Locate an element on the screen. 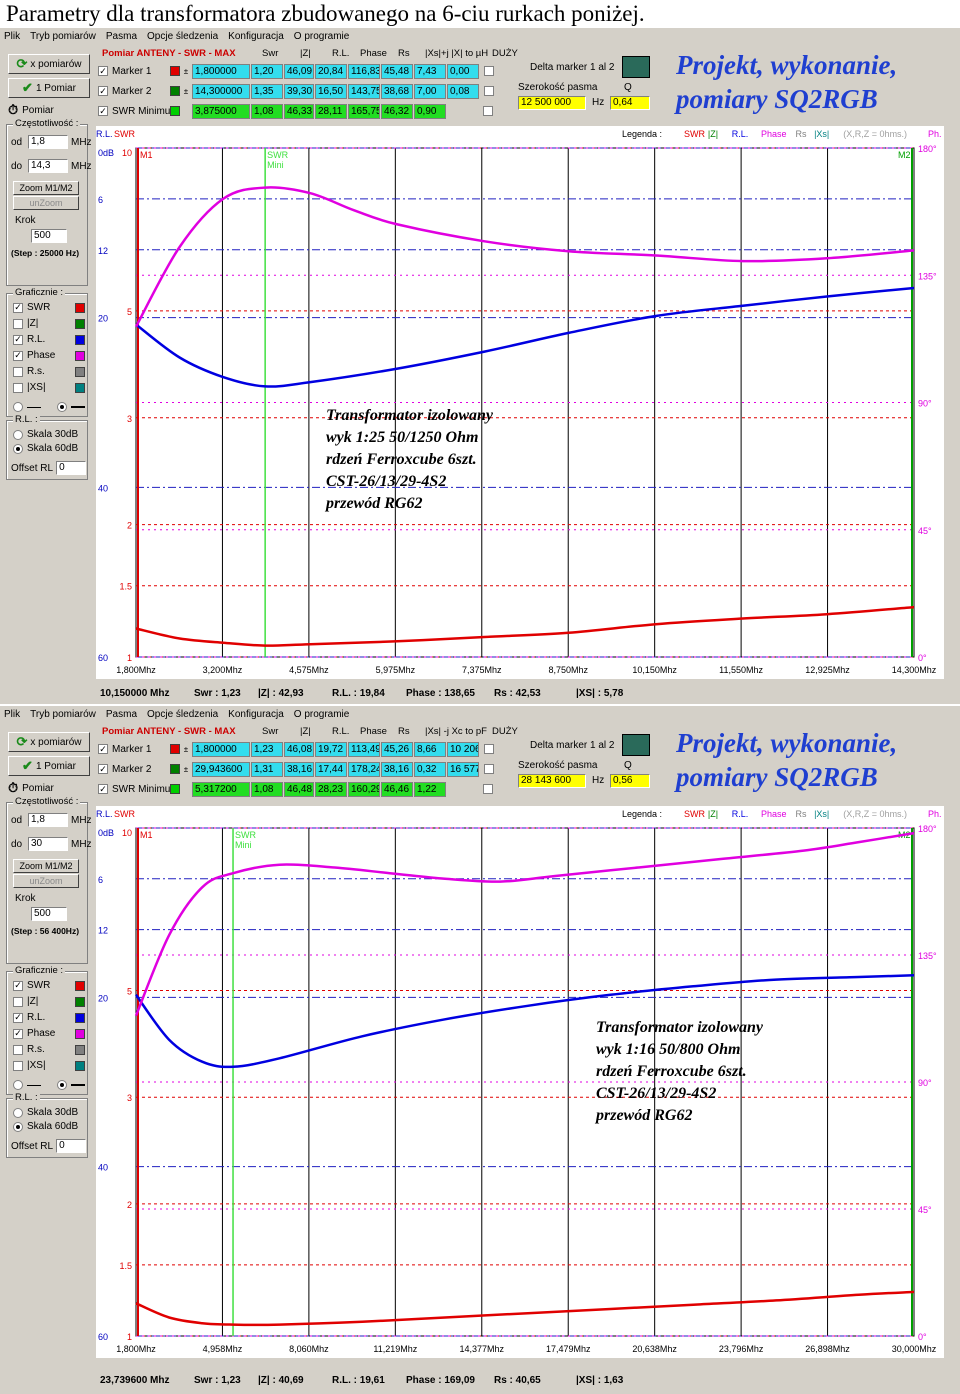 This screenshot has width=960, height=1394. do-input: 30 is located at coordinates (48, 844).